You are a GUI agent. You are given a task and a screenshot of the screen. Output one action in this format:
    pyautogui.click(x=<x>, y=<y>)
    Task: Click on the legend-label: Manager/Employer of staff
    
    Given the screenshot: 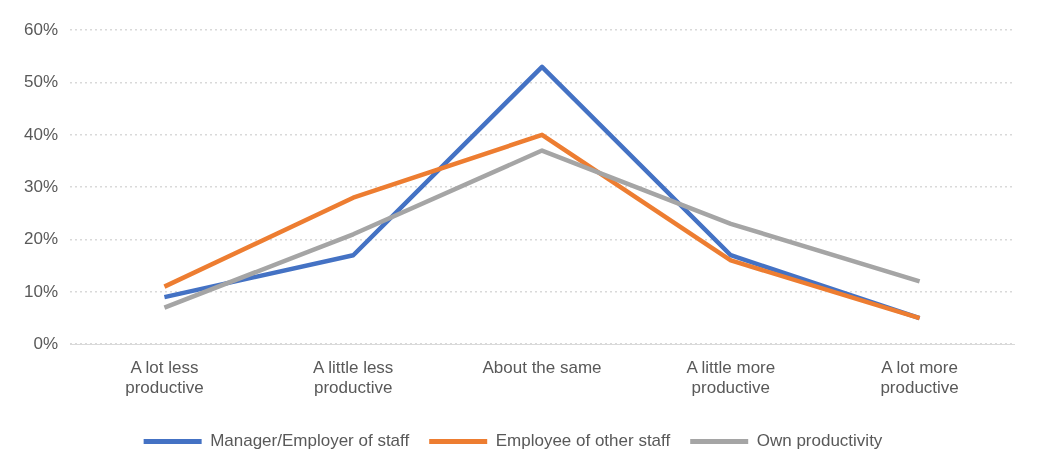 What is the action you would take?
    pyautogui.click(x=310, y=441)
    